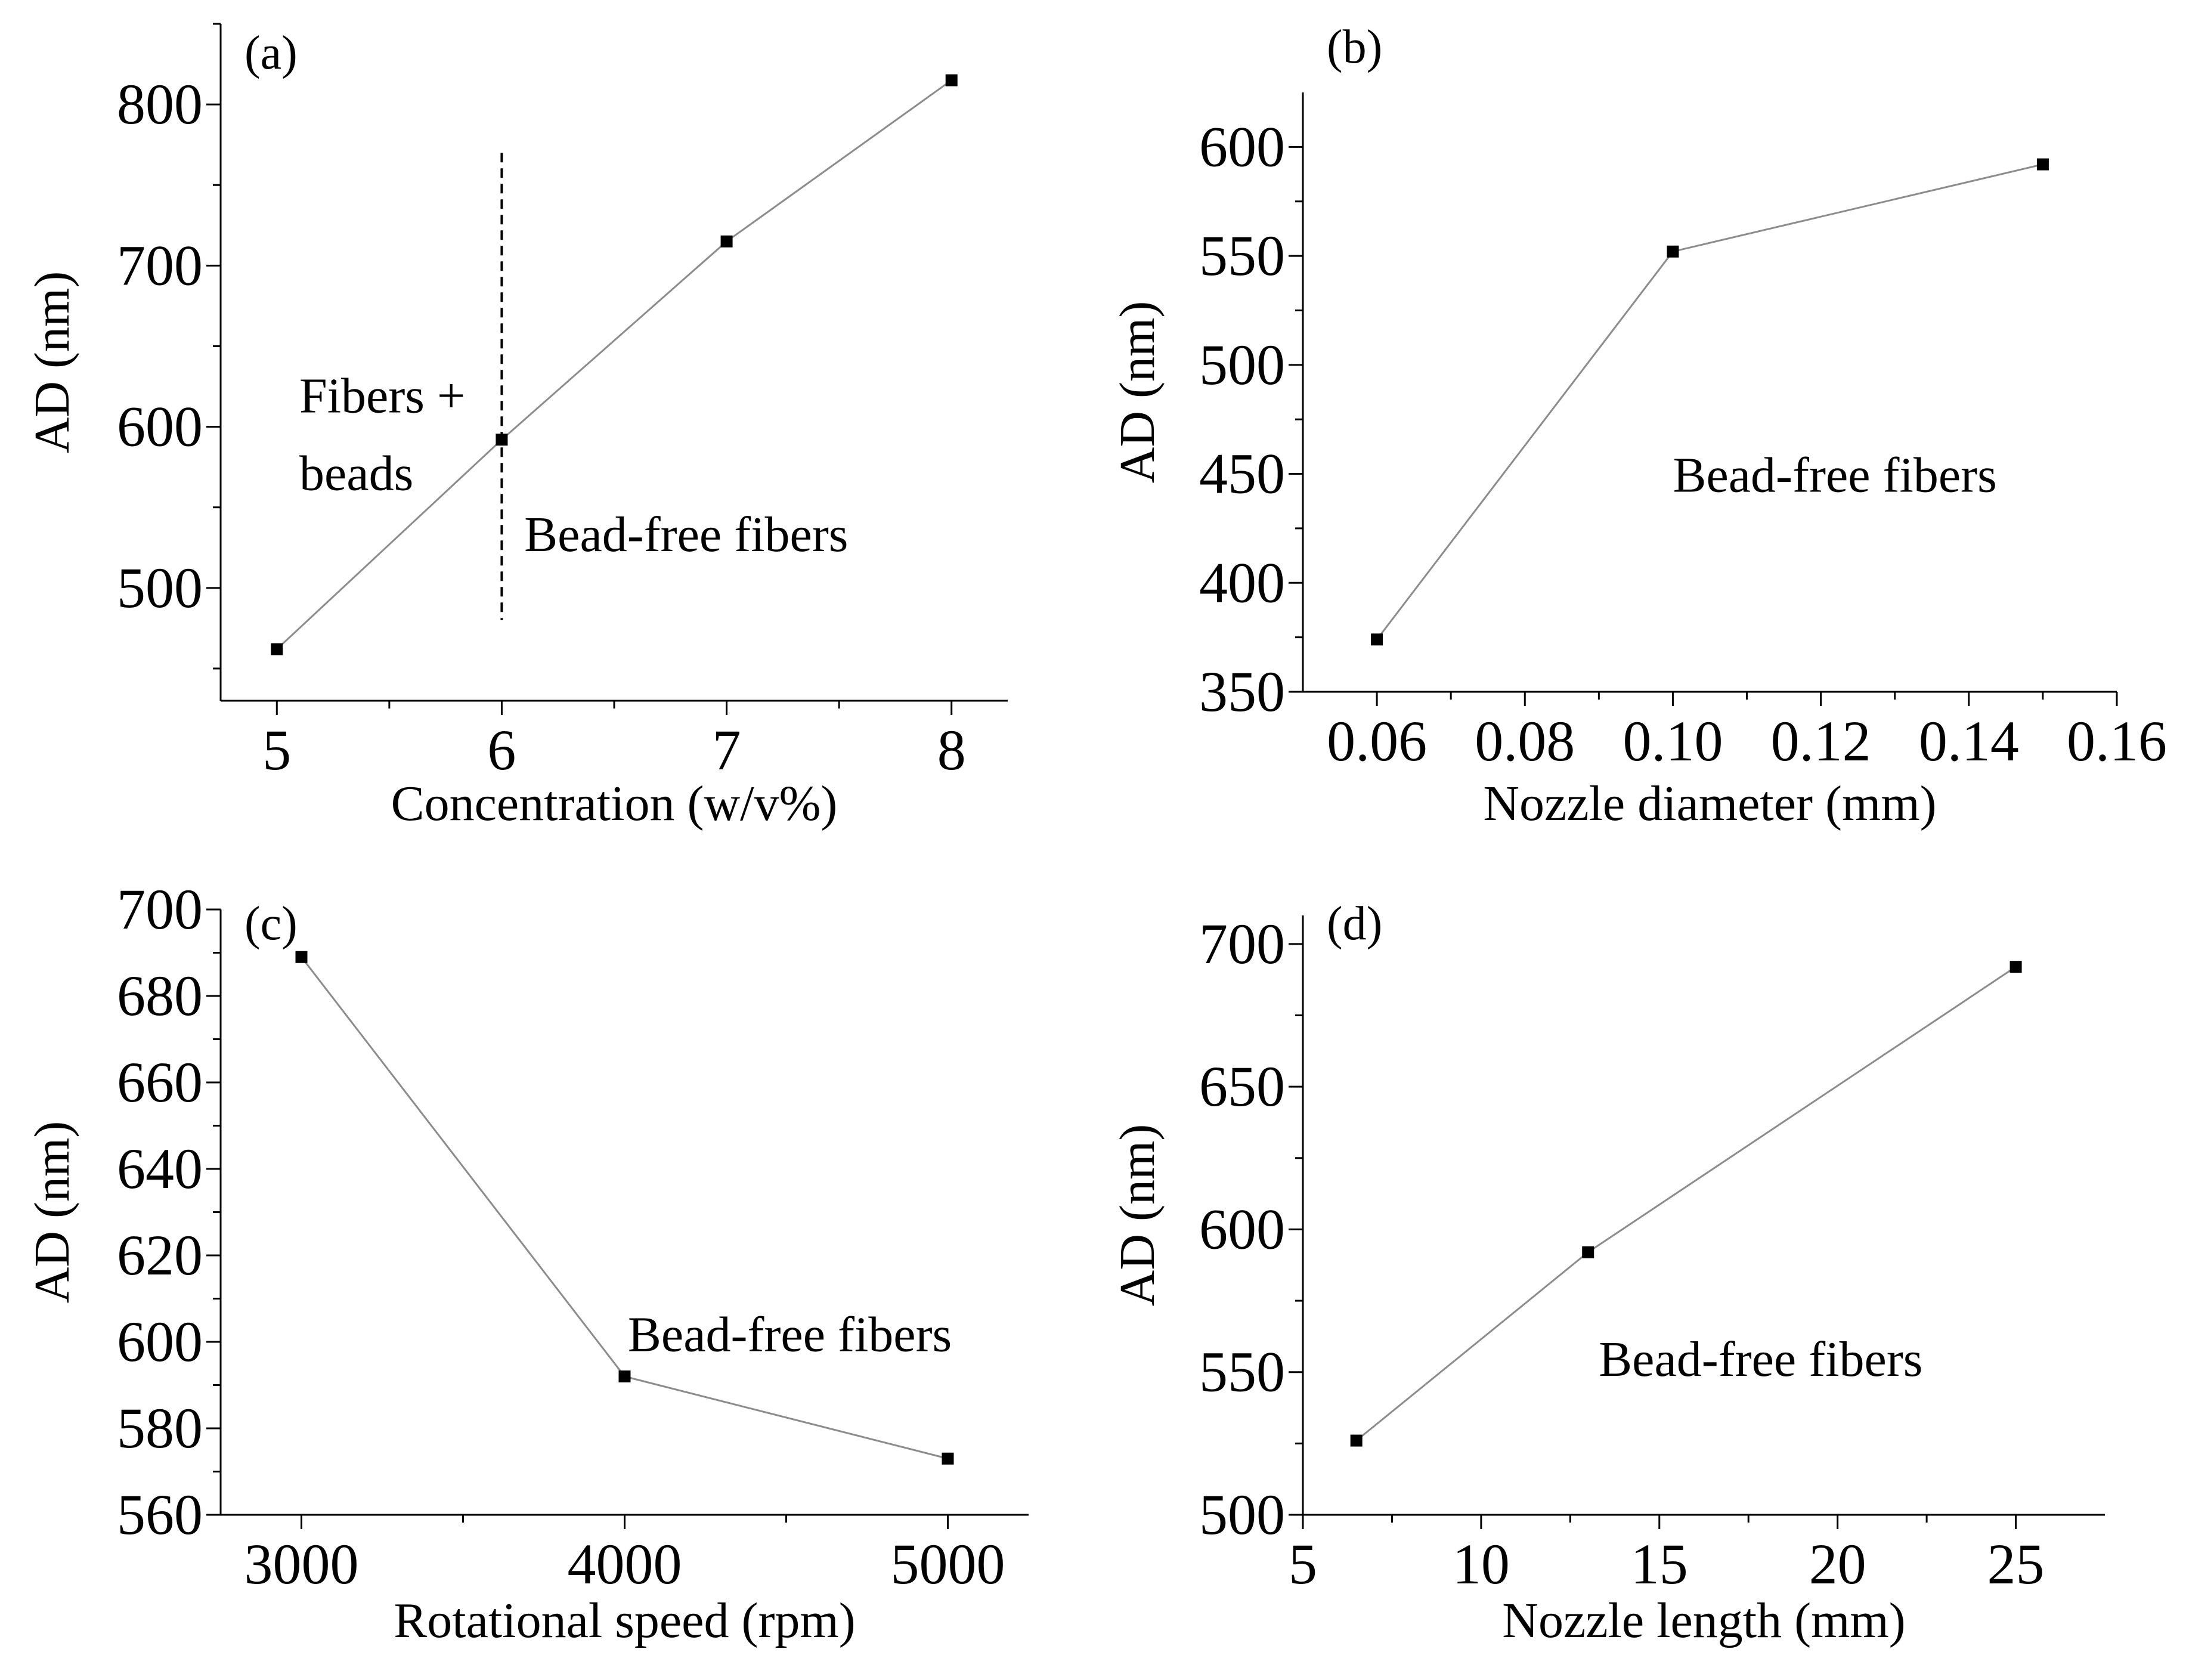  Describe the element at coordinates (1821, 741) in the screenshot. I see `x-tick-label: 0.12` at that location.